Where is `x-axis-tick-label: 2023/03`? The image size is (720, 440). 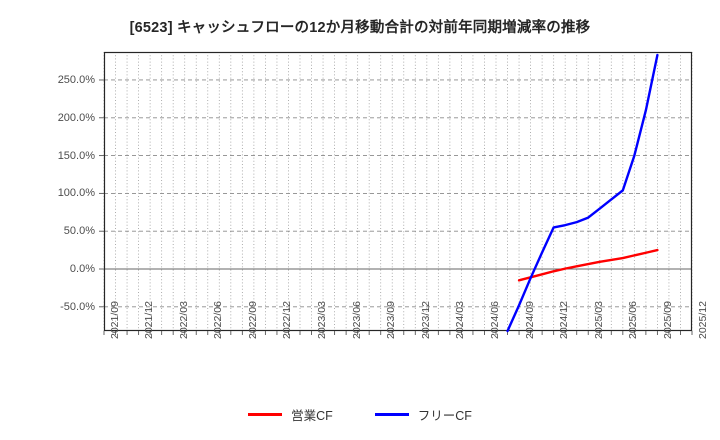 x-axis-tick-label: 2023/03 is located at coordinates (322, 320).